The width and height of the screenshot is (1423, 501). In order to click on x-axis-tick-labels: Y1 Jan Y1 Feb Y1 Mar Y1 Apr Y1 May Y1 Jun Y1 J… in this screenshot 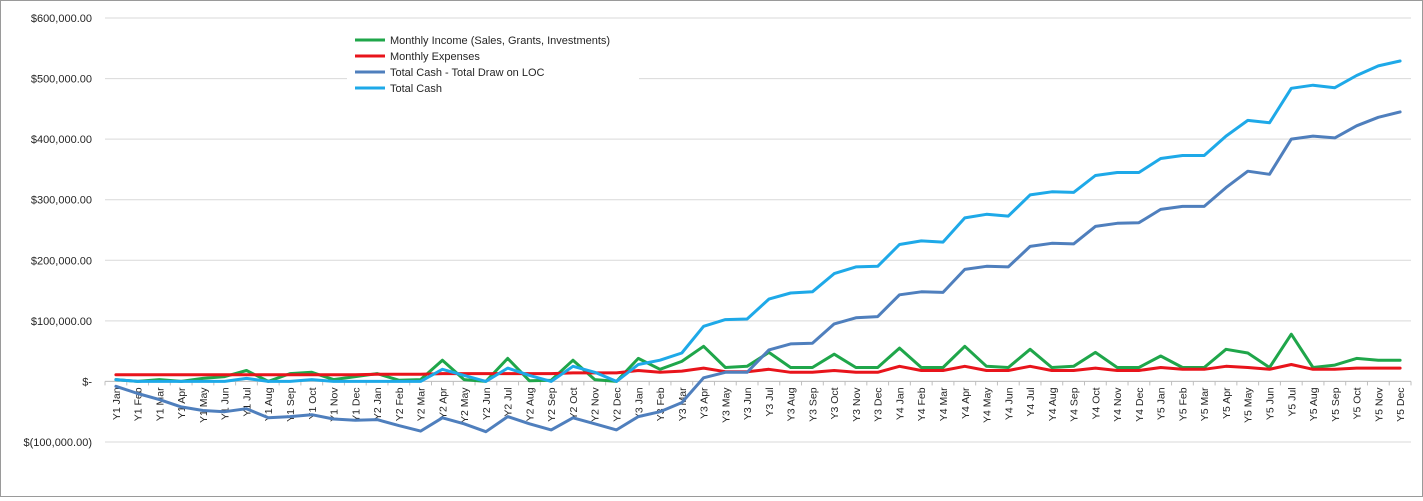, I will do `click(759, 405)`.